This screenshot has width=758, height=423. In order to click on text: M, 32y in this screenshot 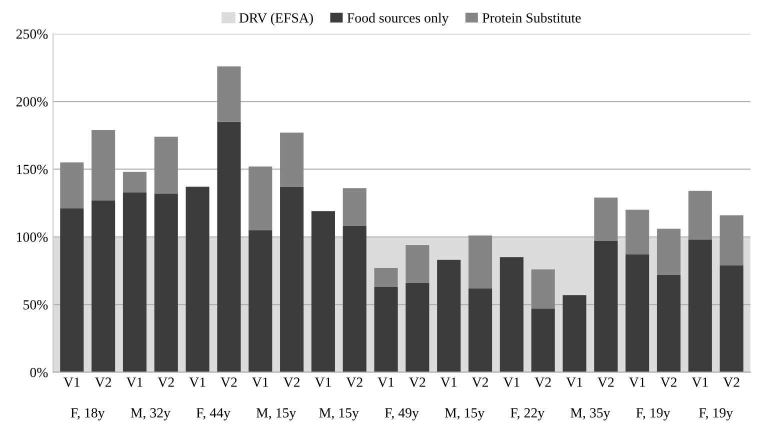, I will do `click(150, 414)`.